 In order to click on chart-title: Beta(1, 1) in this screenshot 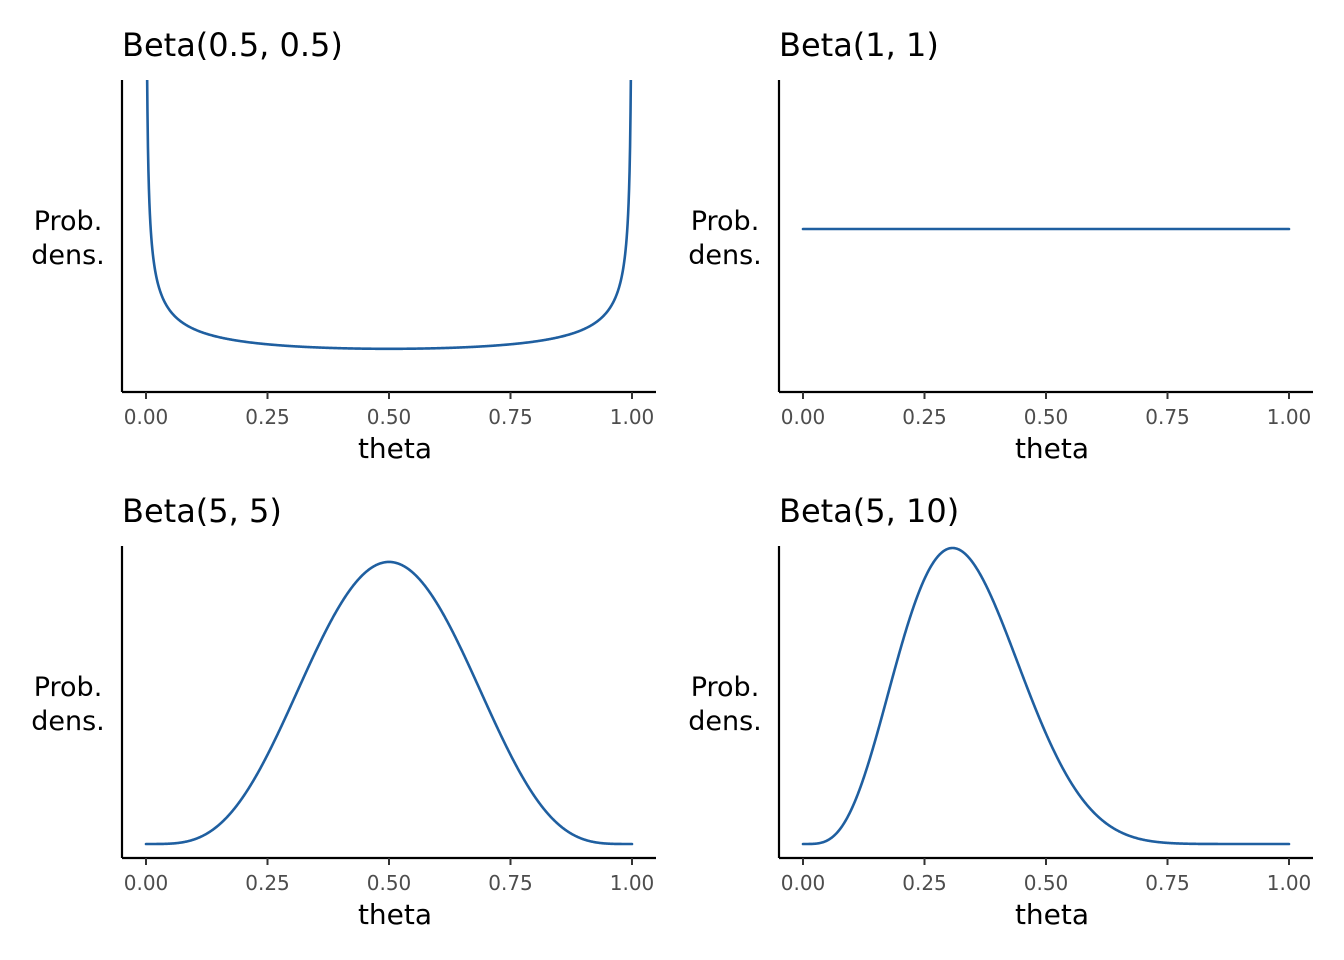, I will do `click(859, 45)`.